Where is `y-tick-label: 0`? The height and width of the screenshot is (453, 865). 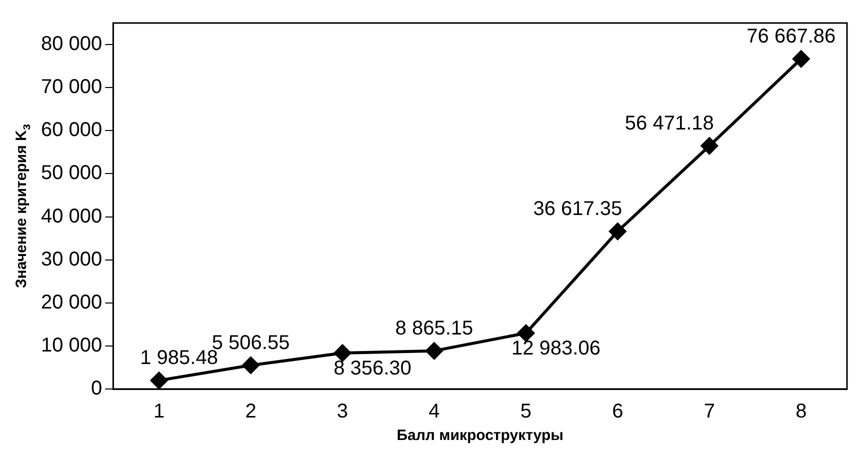 y-tick-label: 0 is located at coordinates (96, 389).